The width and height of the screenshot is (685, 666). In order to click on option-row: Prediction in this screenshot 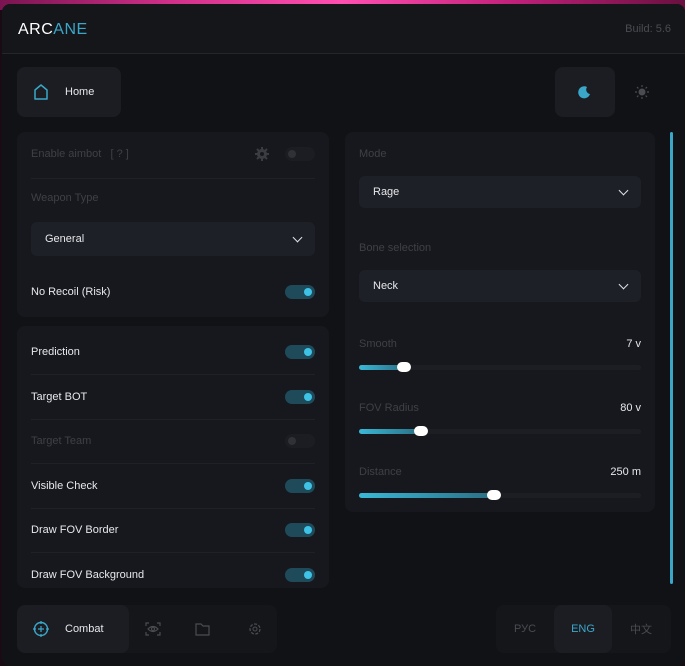, I will do `click(173, 352)`.